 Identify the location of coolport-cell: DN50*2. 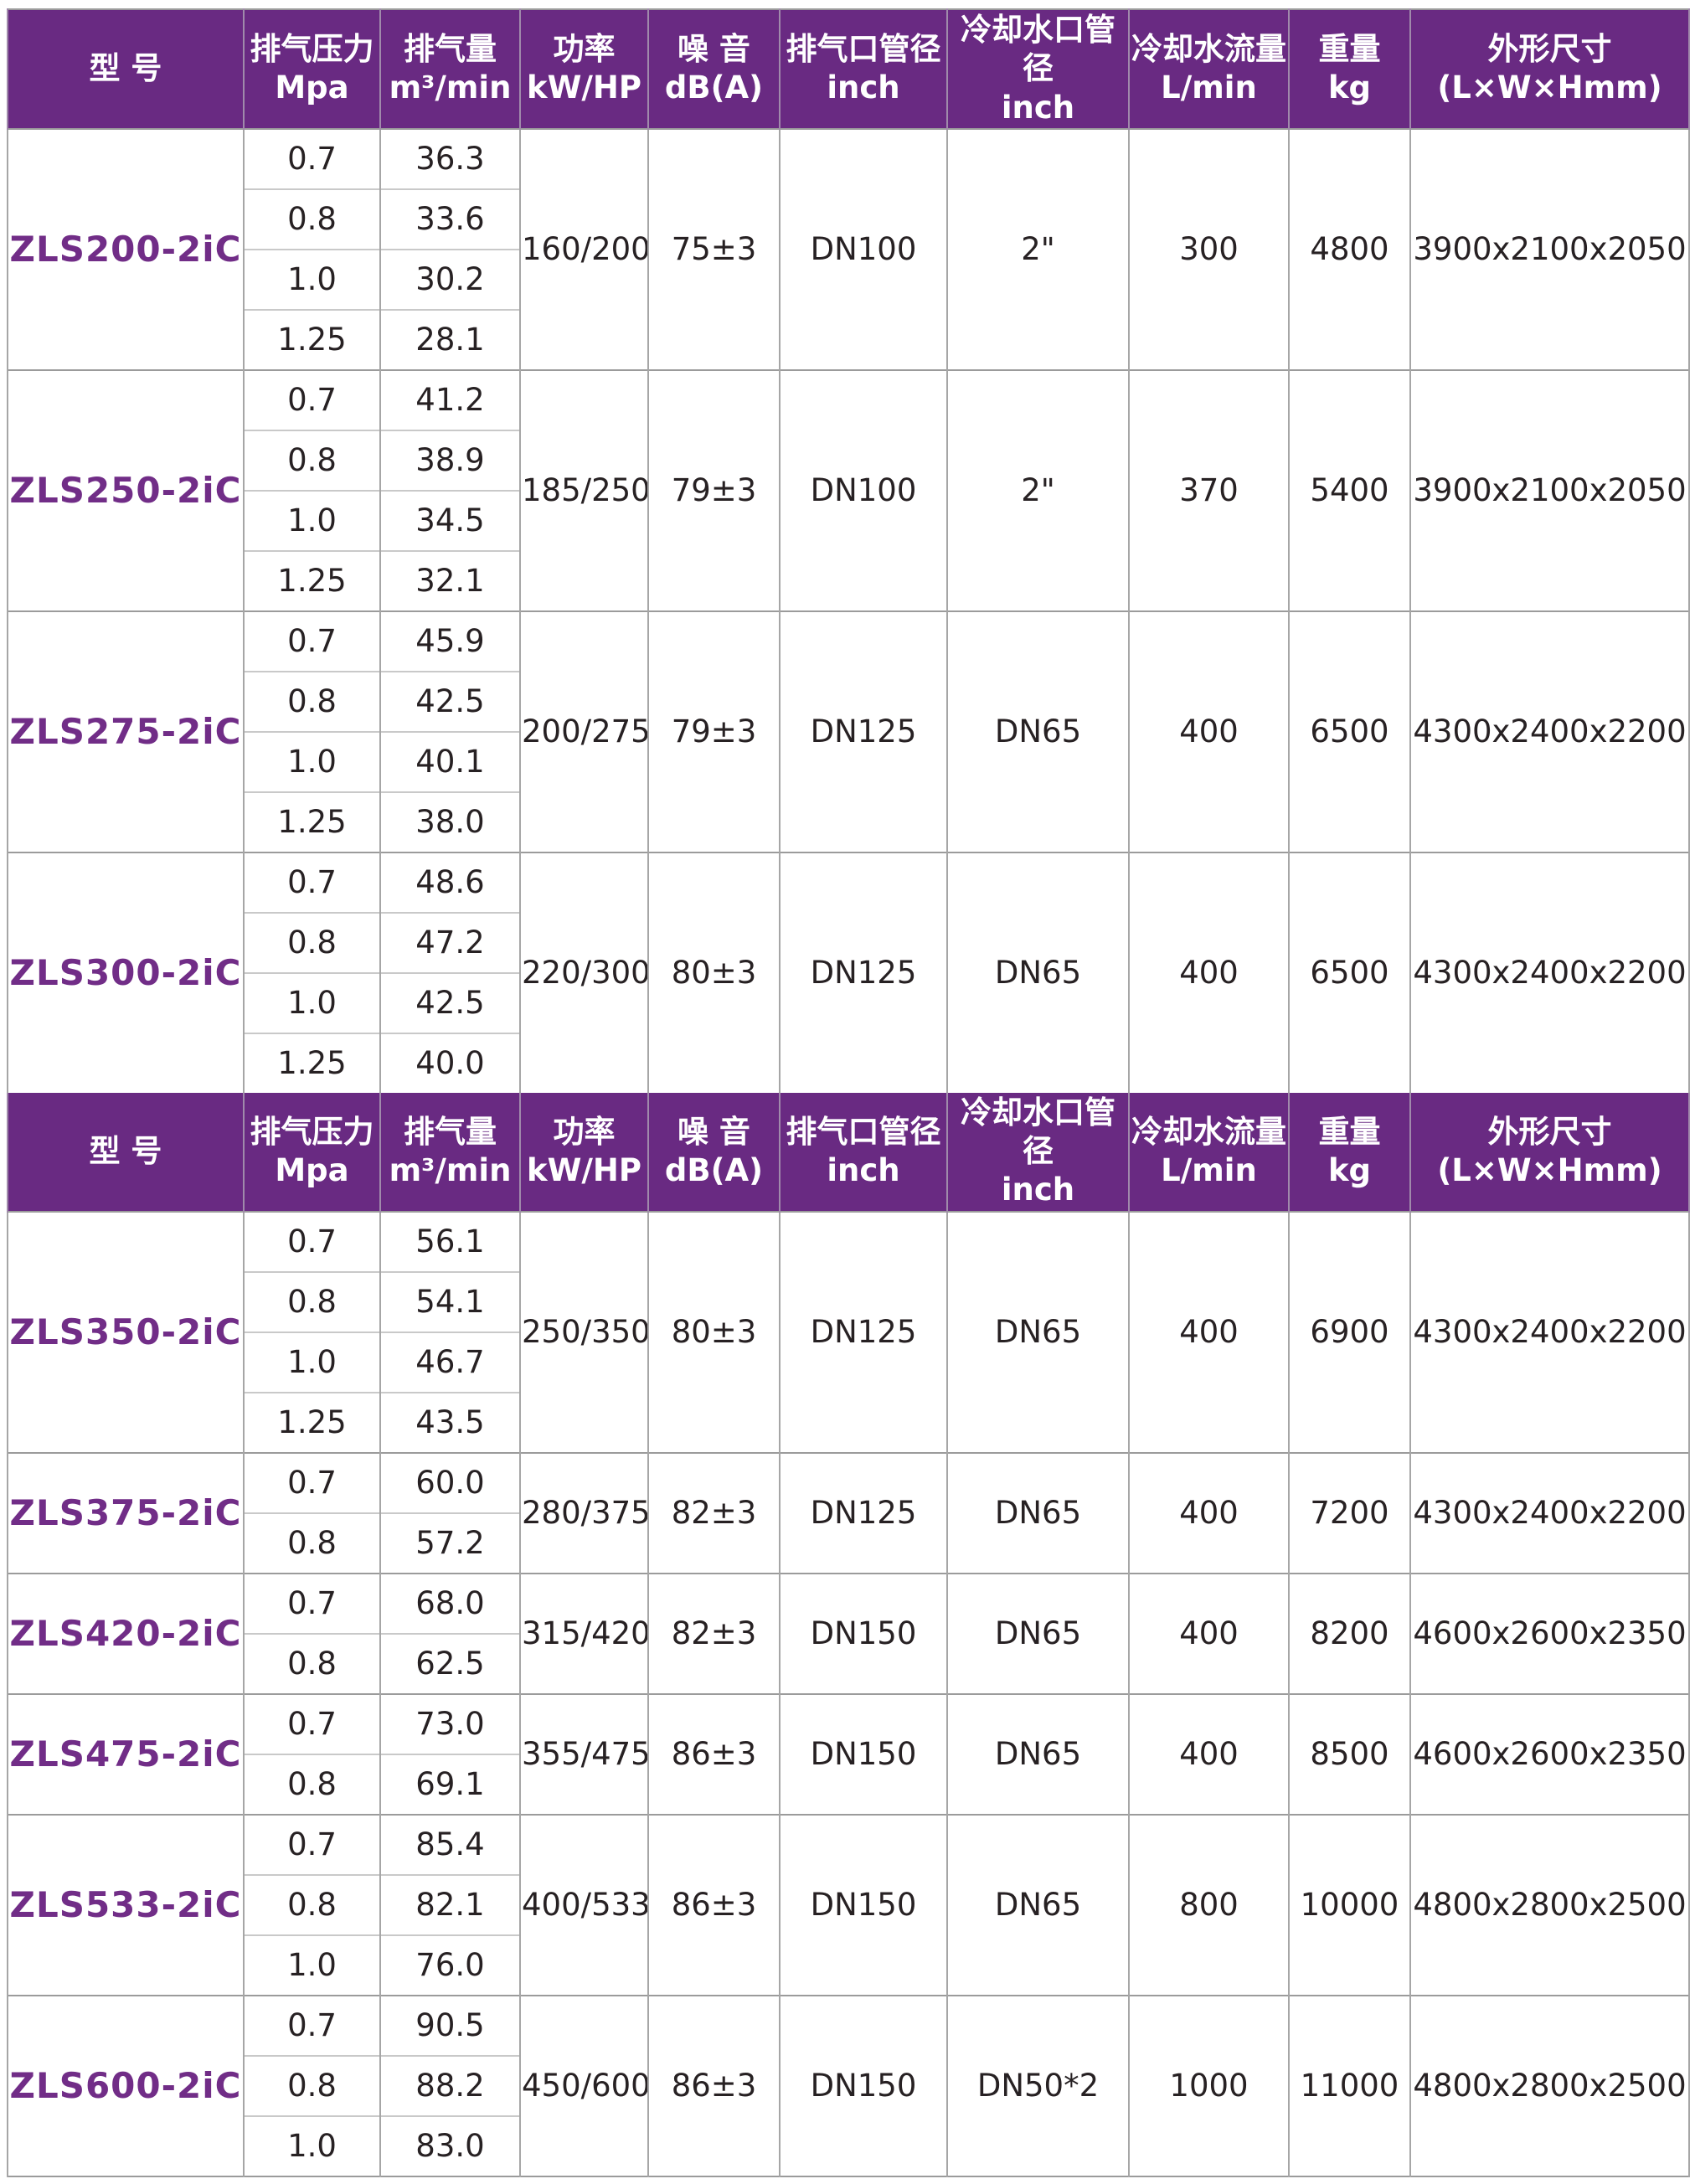
(1038, 2085).